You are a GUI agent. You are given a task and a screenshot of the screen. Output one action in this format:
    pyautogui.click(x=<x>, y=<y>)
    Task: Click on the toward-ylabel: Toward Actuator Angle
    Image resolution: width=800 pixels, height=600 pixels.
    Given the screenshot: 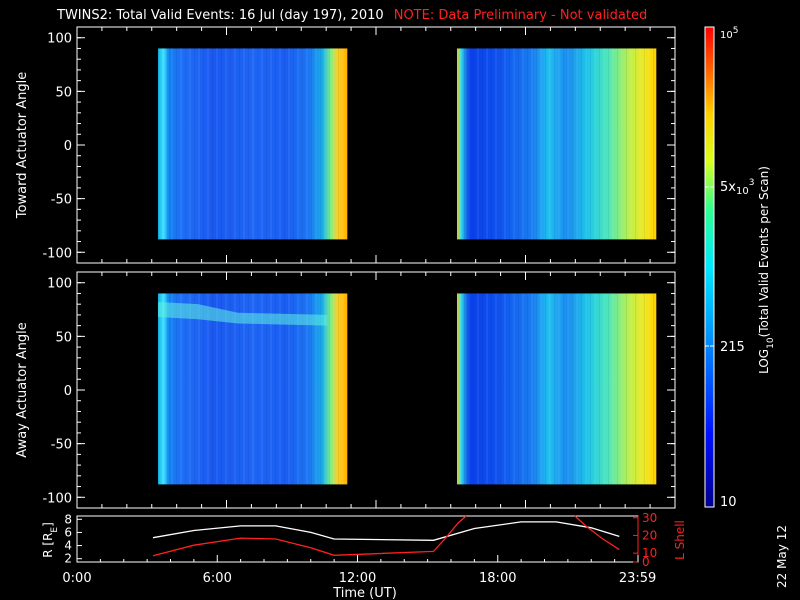 What is the action you would take?
    pyautogui.click(x=22, y=145)
    